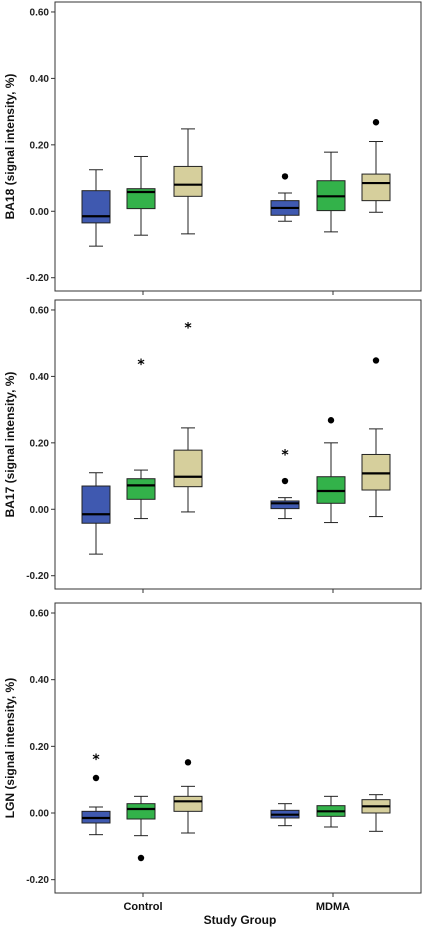 The height and width of the screenshot is (930, 424). I want to click on box-control-1: *, so click(96, 794).